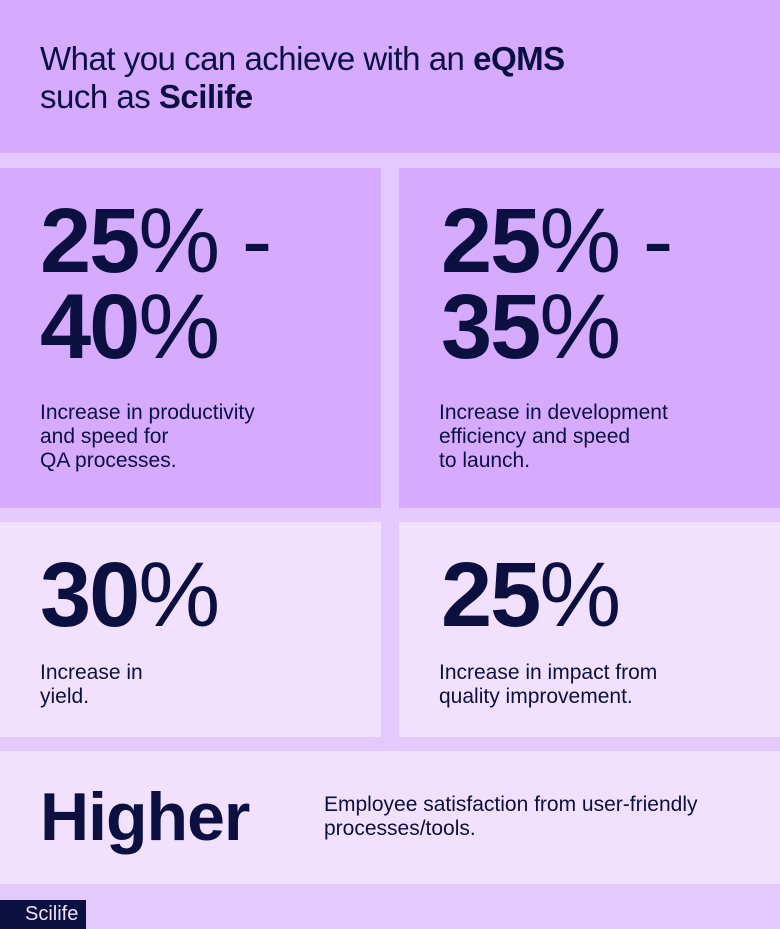 The height and width of the screenshot is (929, 780). I want to click on stat-number: 40, so click(90, 327).